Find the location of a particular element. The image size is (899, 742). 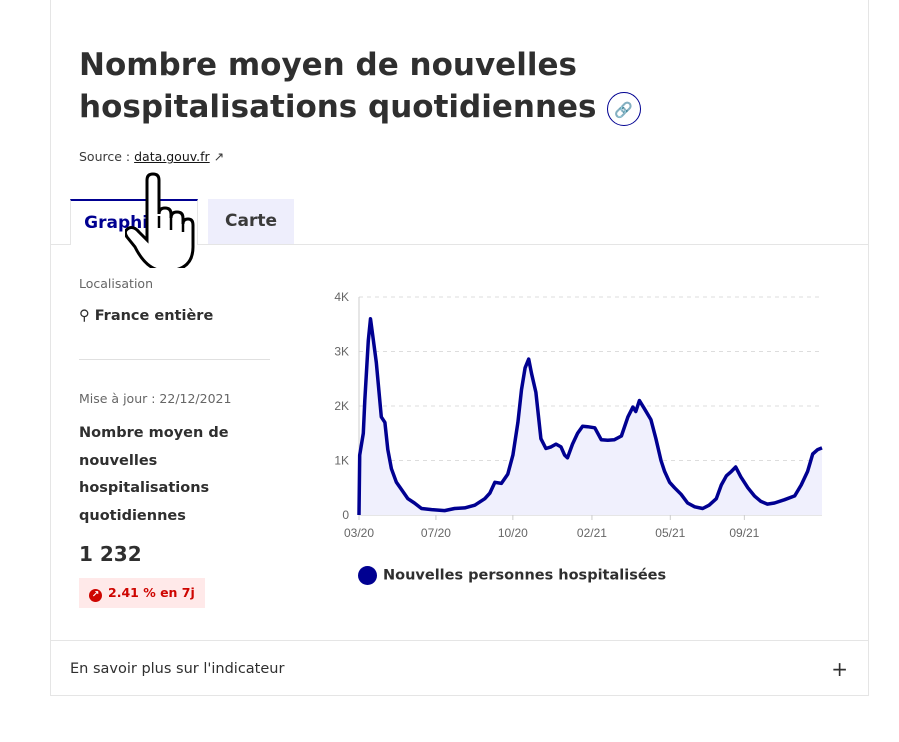

update-date: Mise à jour : 22/12/2021 is located at coordinates (155, 398).